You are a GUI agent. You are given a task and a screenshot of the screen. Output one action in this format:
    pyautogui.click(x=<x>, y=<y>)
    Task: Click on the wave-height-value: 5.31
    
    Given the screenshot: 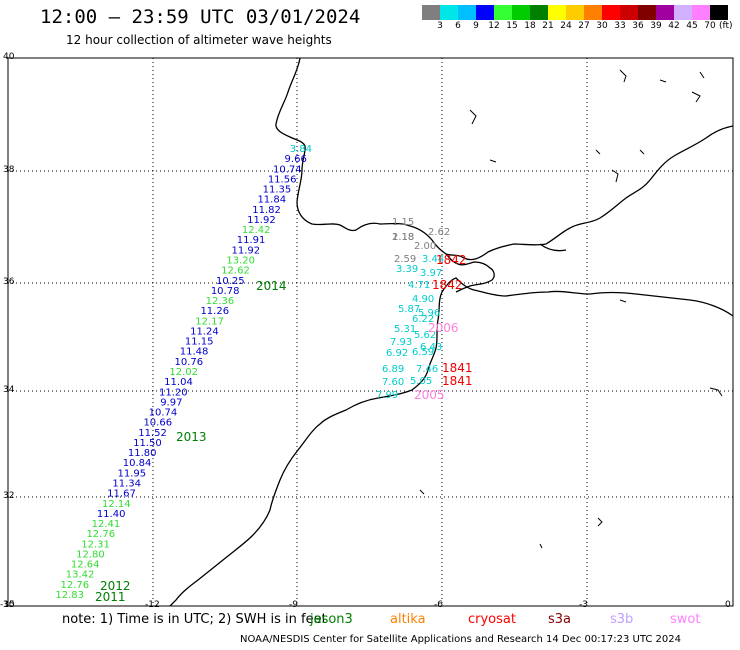 What is the action you would take?
    pyautogui.click(x=405, y=329)
    